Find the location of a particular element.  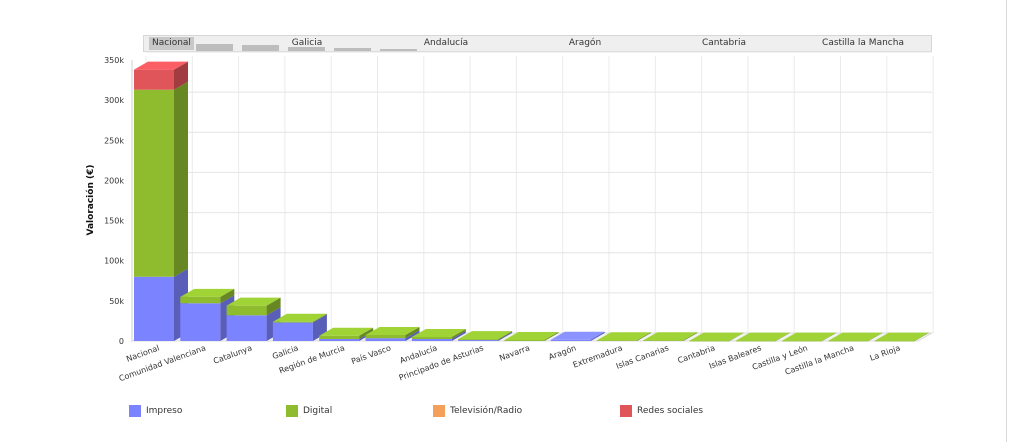

legend-label: Televisión/Radio is located at coordinates (486, 411).